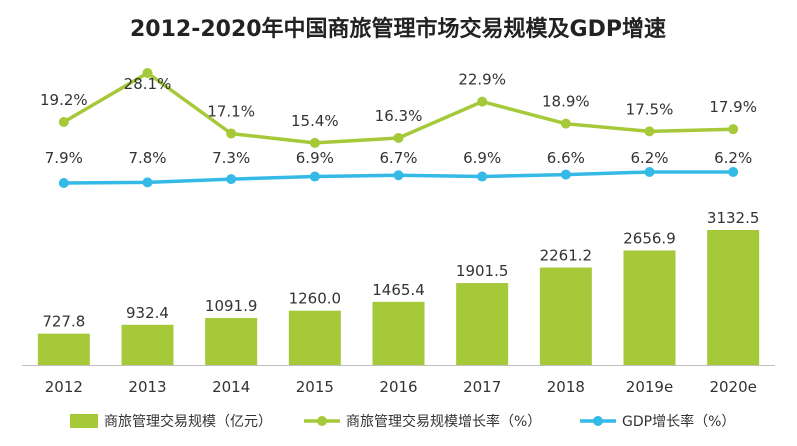 This screenshot has height=446, width=797. What do you see at coordinates (566, 102) in the screenshot?
I see `growth-label-2018: 18.9%` at bounding box center [566, 102].